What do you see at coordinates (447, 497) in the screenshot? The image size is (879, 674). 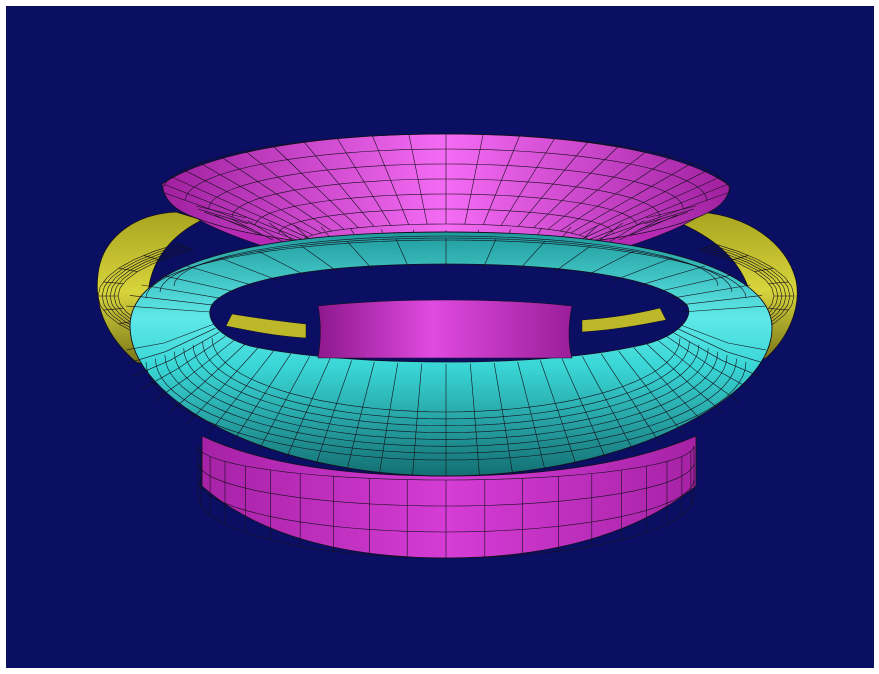 I see `funnel-bottom-skirt` at bounding box center [447, 497].